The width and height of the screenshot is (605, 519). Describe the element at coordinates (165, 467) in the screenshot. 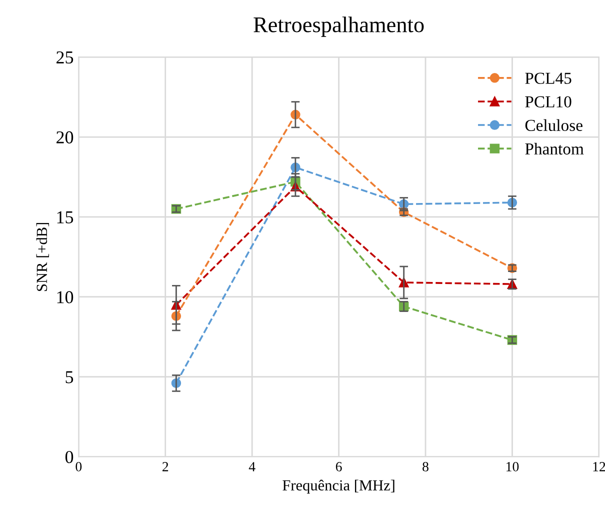

I see `x-tick-label: 2` at that location.